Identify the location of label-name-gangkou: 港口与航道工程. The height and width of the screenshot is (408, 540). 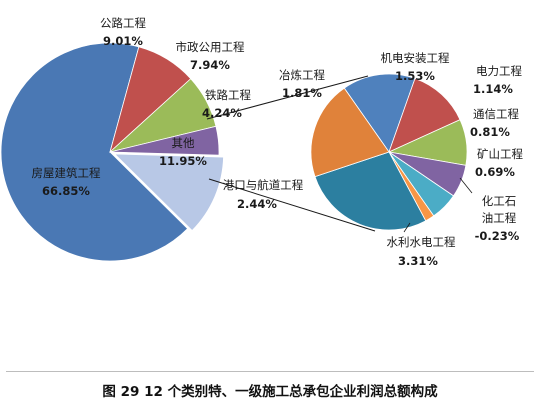
(263, 185).